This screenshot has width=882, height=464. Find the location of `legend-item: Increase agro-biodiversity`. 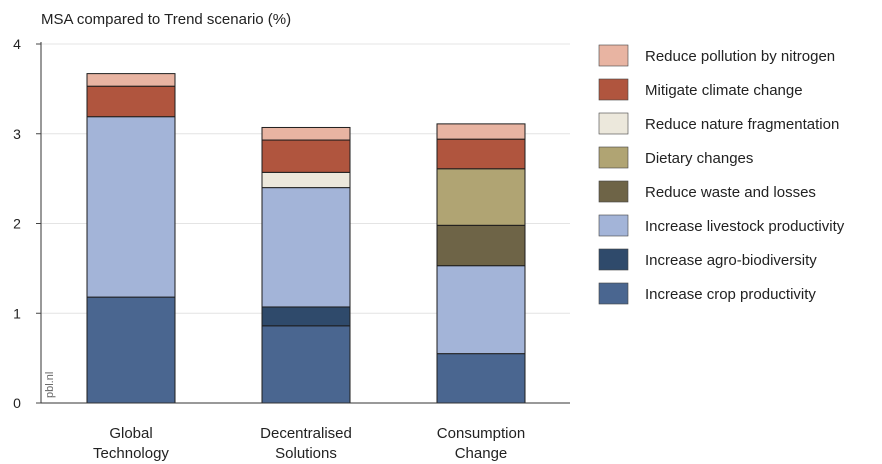

legend-item: Increase agro-biodiversity is located at coordinates (707, 259).